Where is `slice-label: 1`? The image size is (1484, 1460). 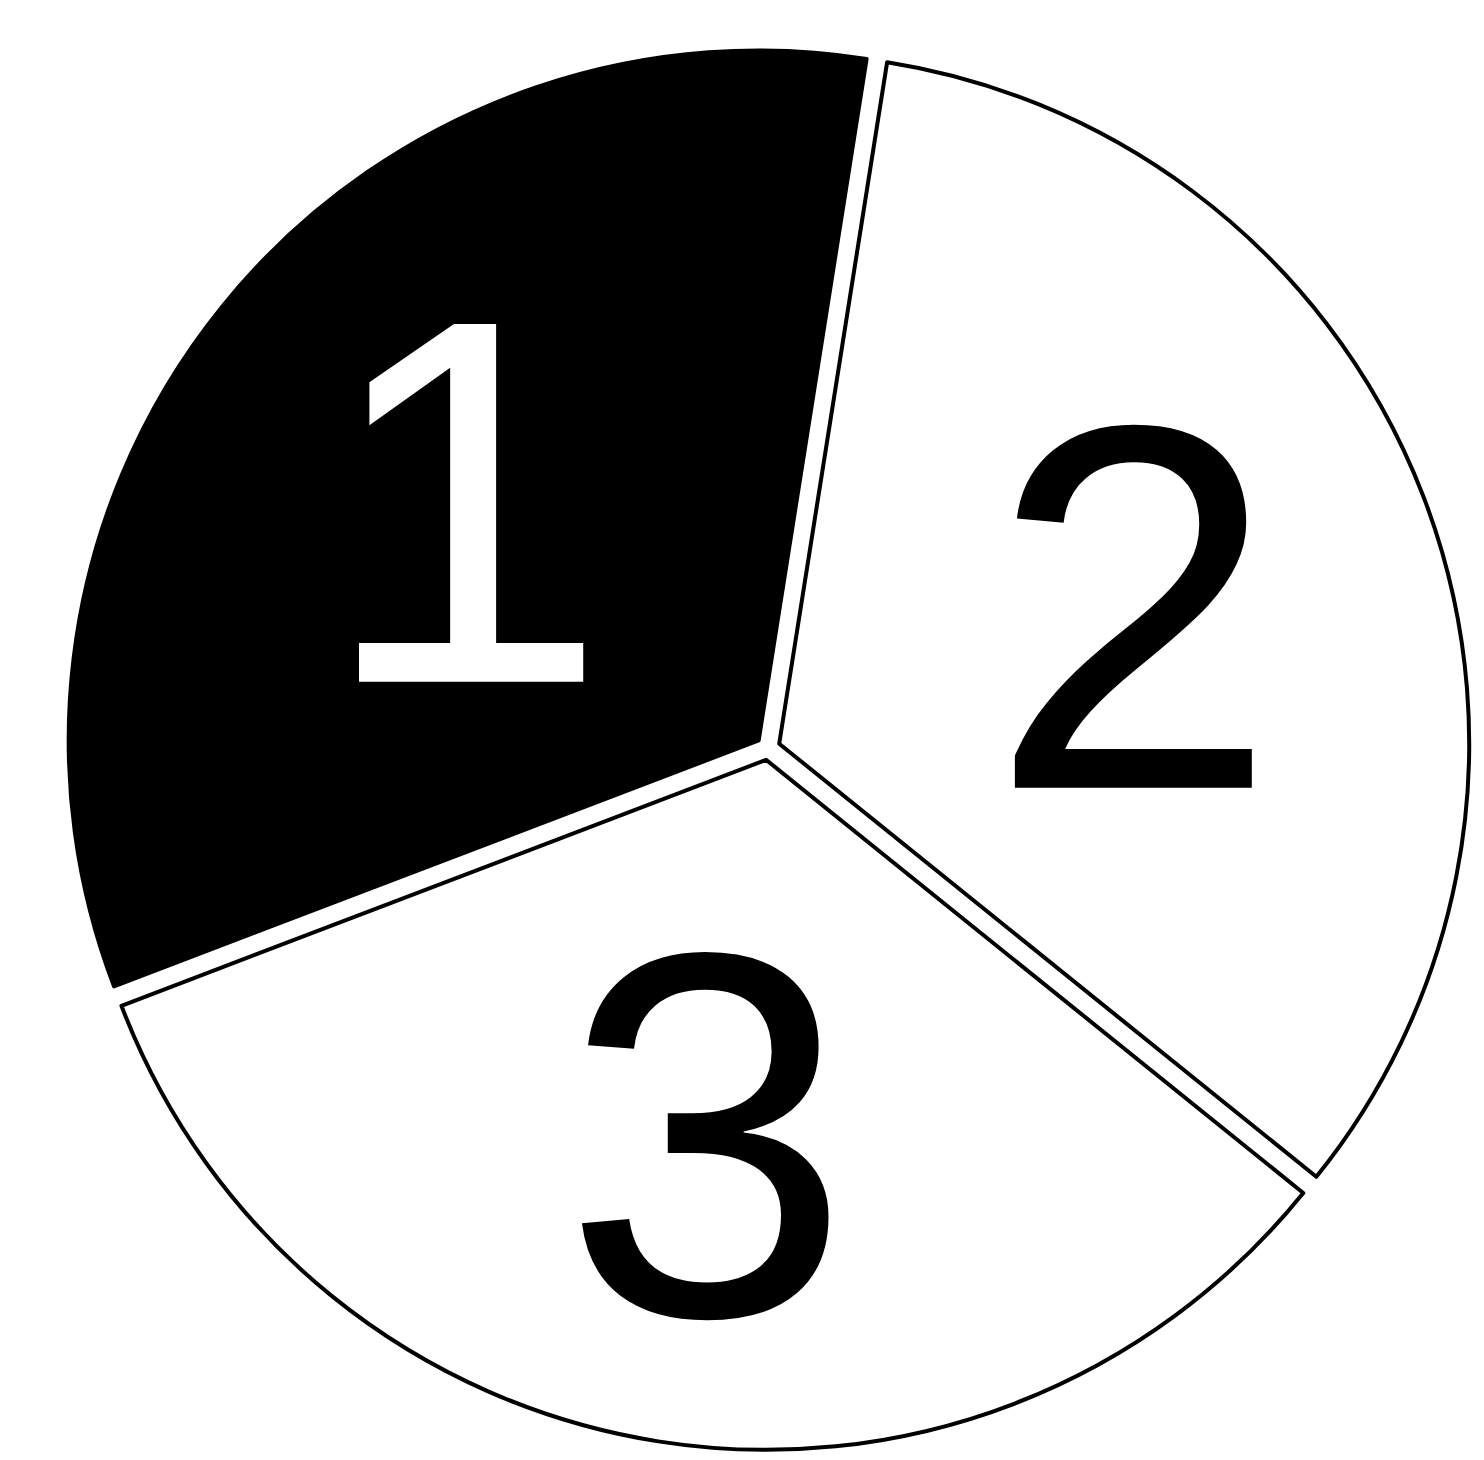
slice-label: 1 is located at coordinates (464, 501).